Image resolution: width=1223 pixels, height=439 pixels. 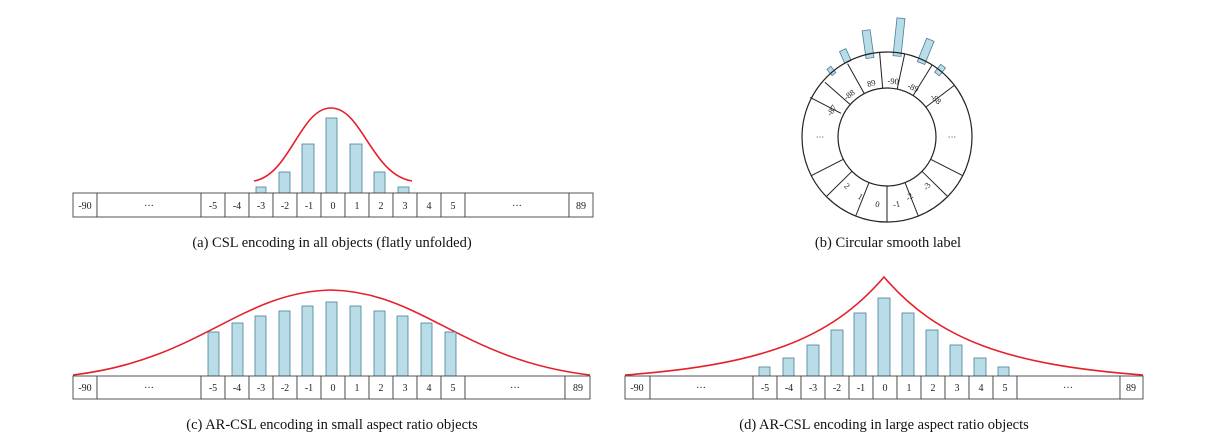 What do you see at coordinates (909, 196) in the screenshot?
I see `ring-label-bottom-4: -2` at bounding box center [909, 196].